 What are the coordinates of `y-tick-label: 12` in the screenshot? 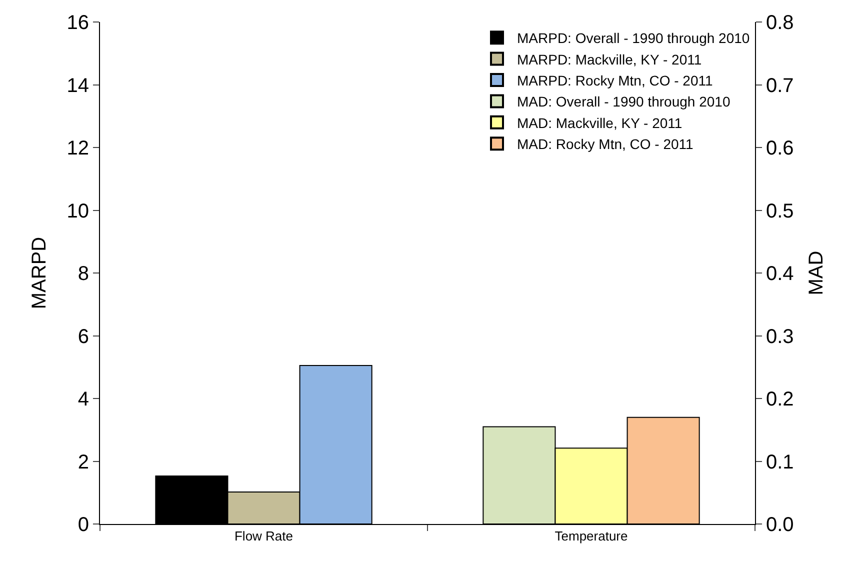 It's located at (77, 149).